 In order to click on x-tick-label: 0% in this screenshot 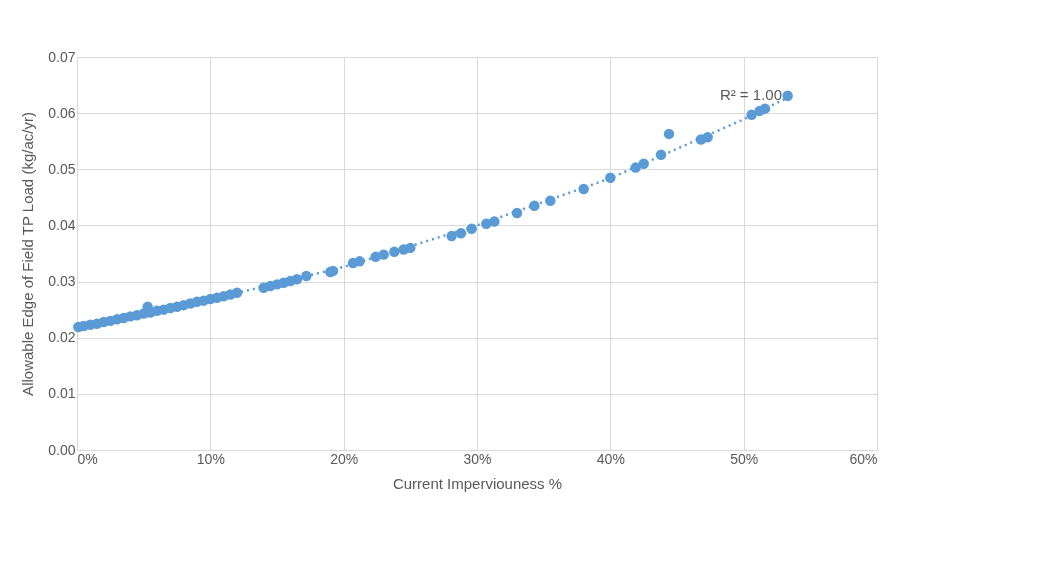, I will do `click(87, 458)`.